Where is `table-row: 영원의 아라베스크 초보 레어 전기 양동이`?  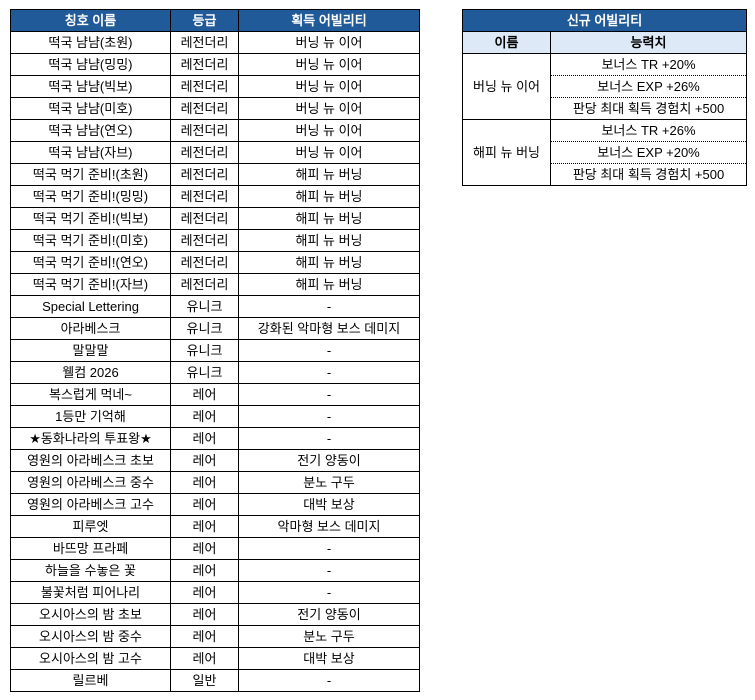 table-row: 영원의 아라베스크 초보 레어 전기 양동이 is located at coordinates (215, 460).